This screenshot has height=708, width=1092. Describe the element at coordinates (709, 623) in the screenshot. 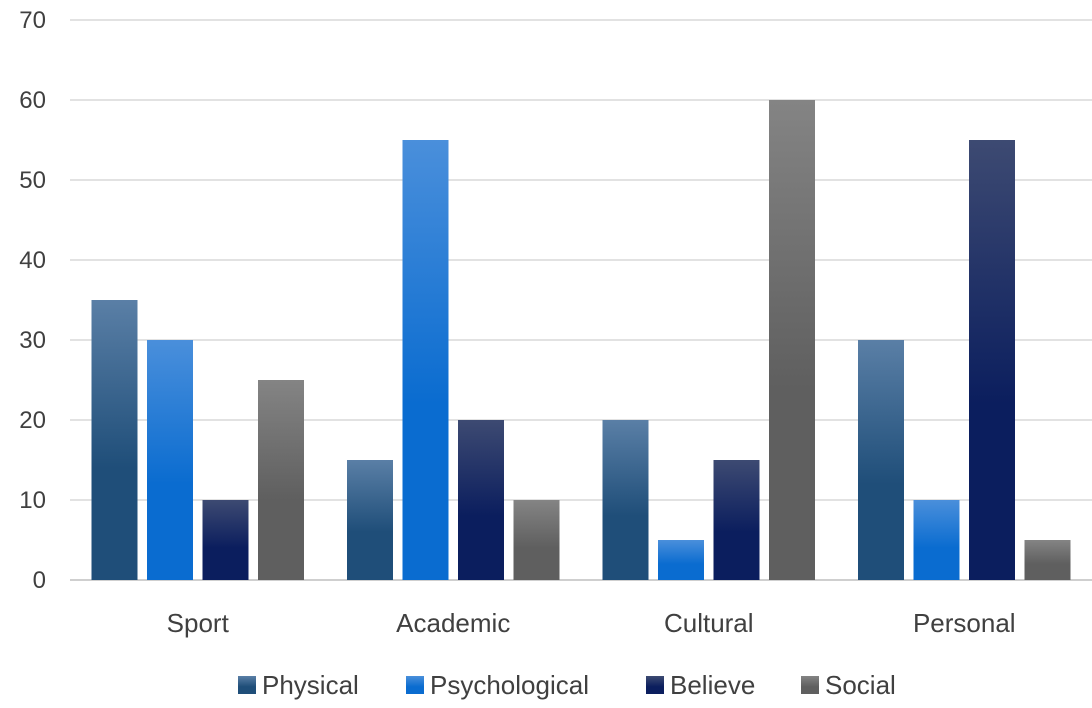

I see `x-category-label-cultural: Cultural` at that location.